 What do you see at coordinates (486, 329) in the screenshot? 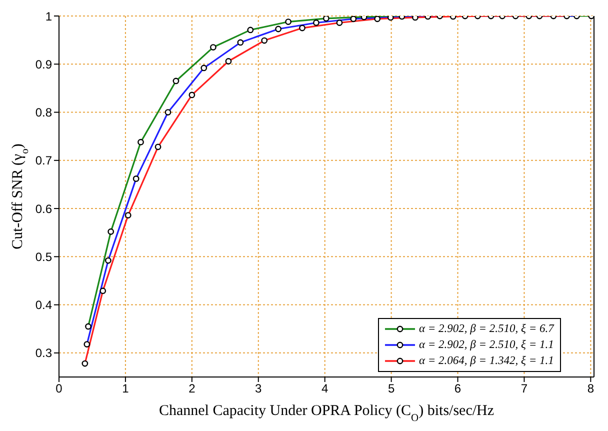
I see `legend-label: α = 2.902, β = 2.510, ξ = 6.7` at bounding box center [486, 329].